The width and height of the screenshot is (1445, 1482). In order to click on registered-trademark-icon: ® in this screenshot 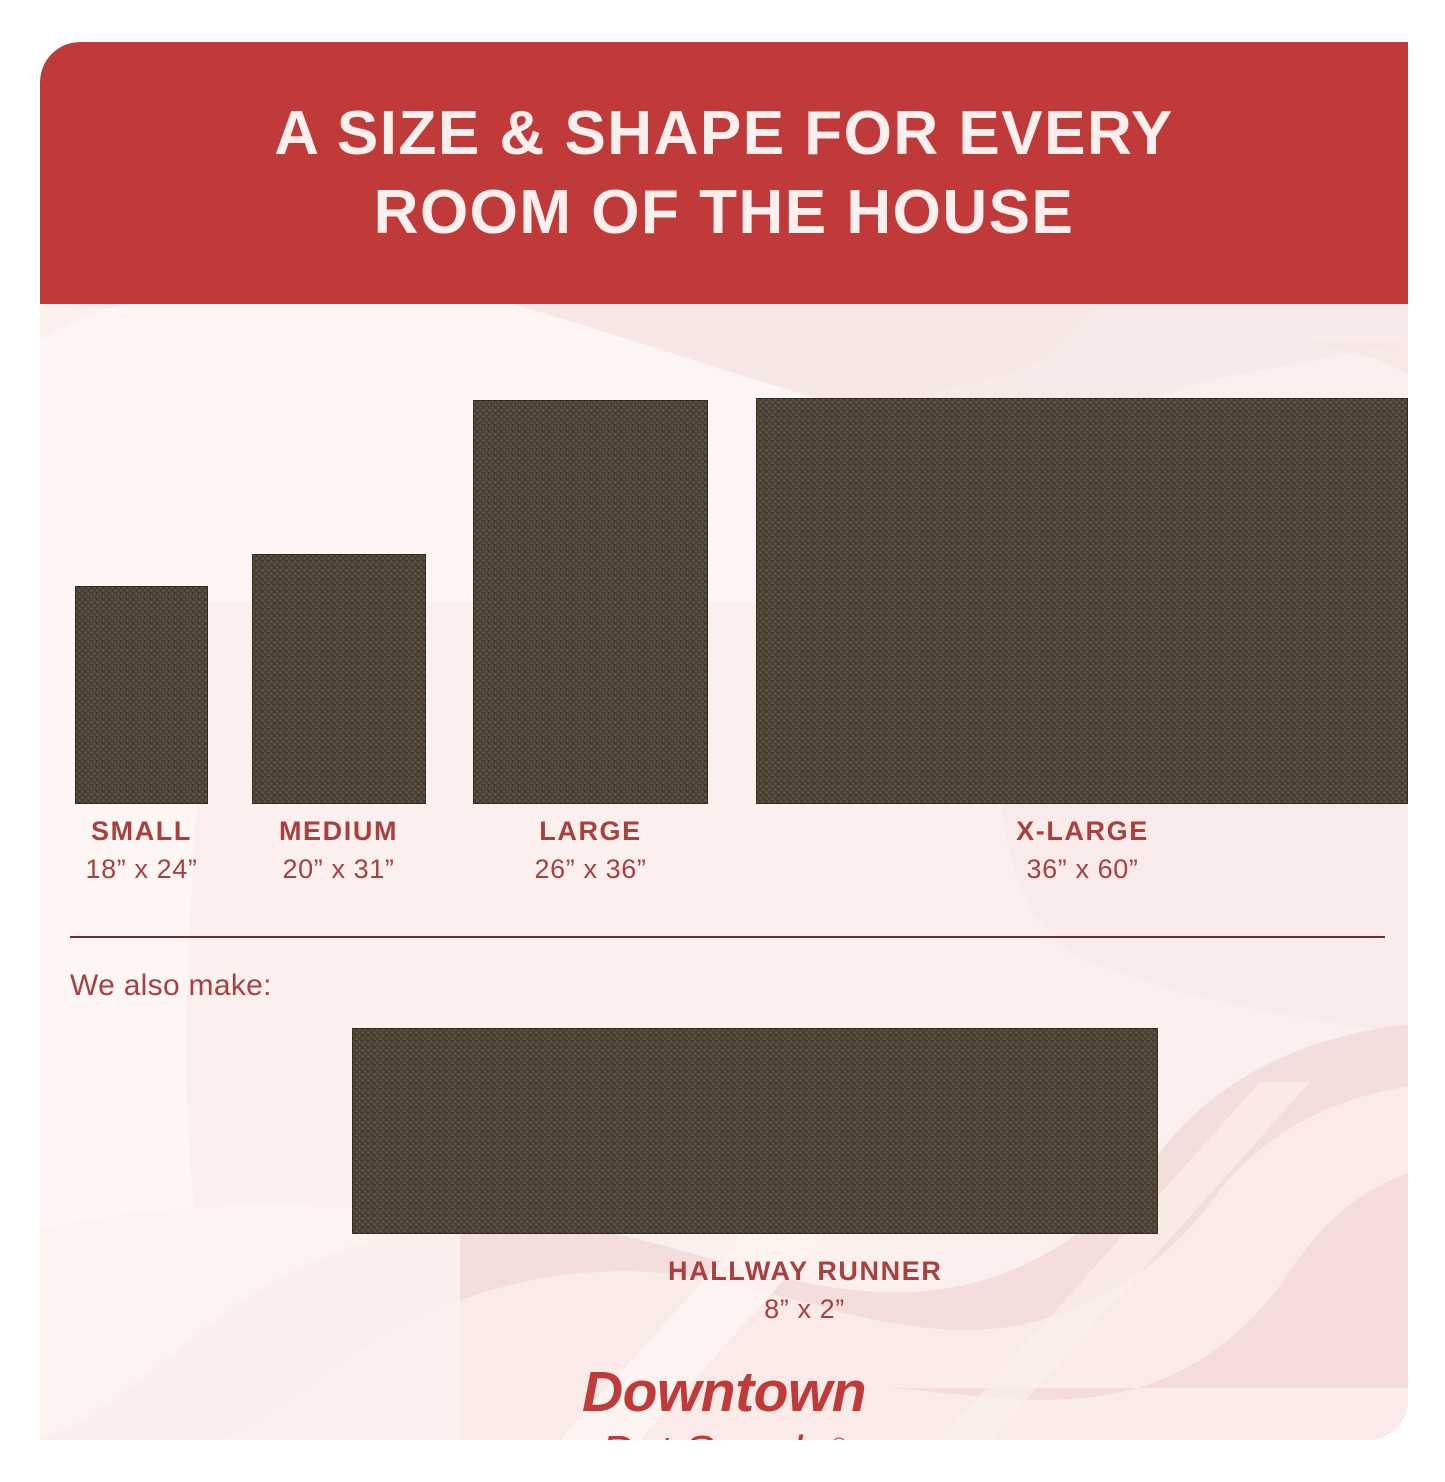, I will do `click(839, 1437)`.